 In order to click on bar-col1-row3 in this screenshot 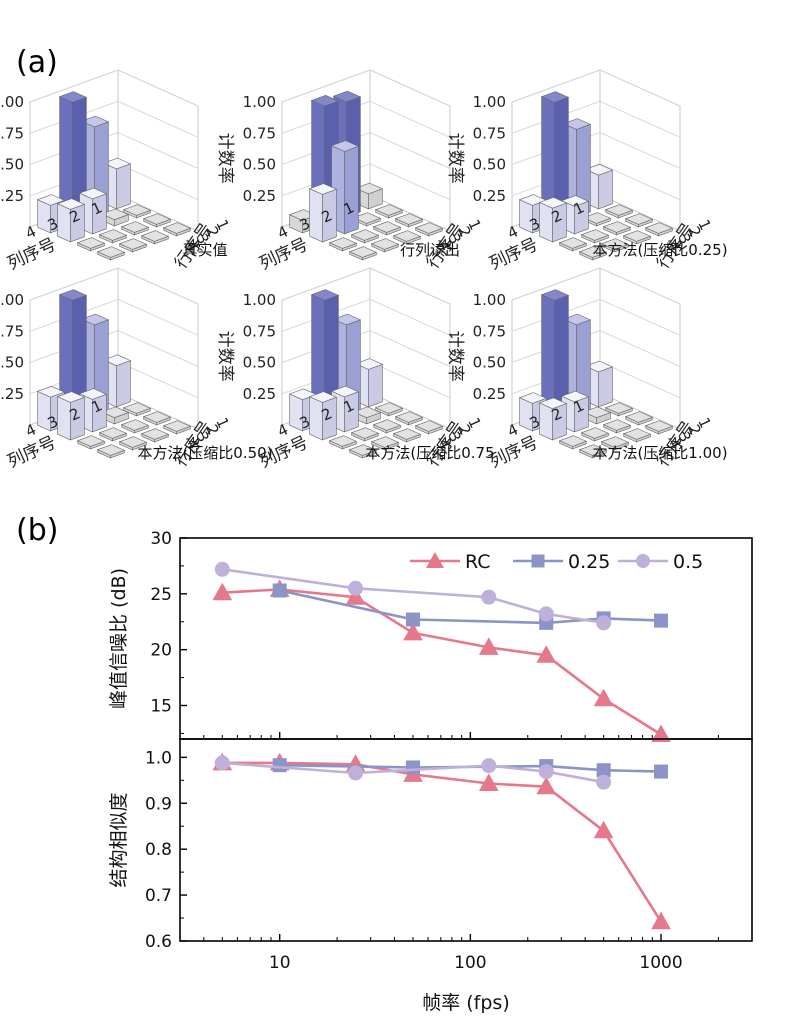, I will do `click(157, 220)`.